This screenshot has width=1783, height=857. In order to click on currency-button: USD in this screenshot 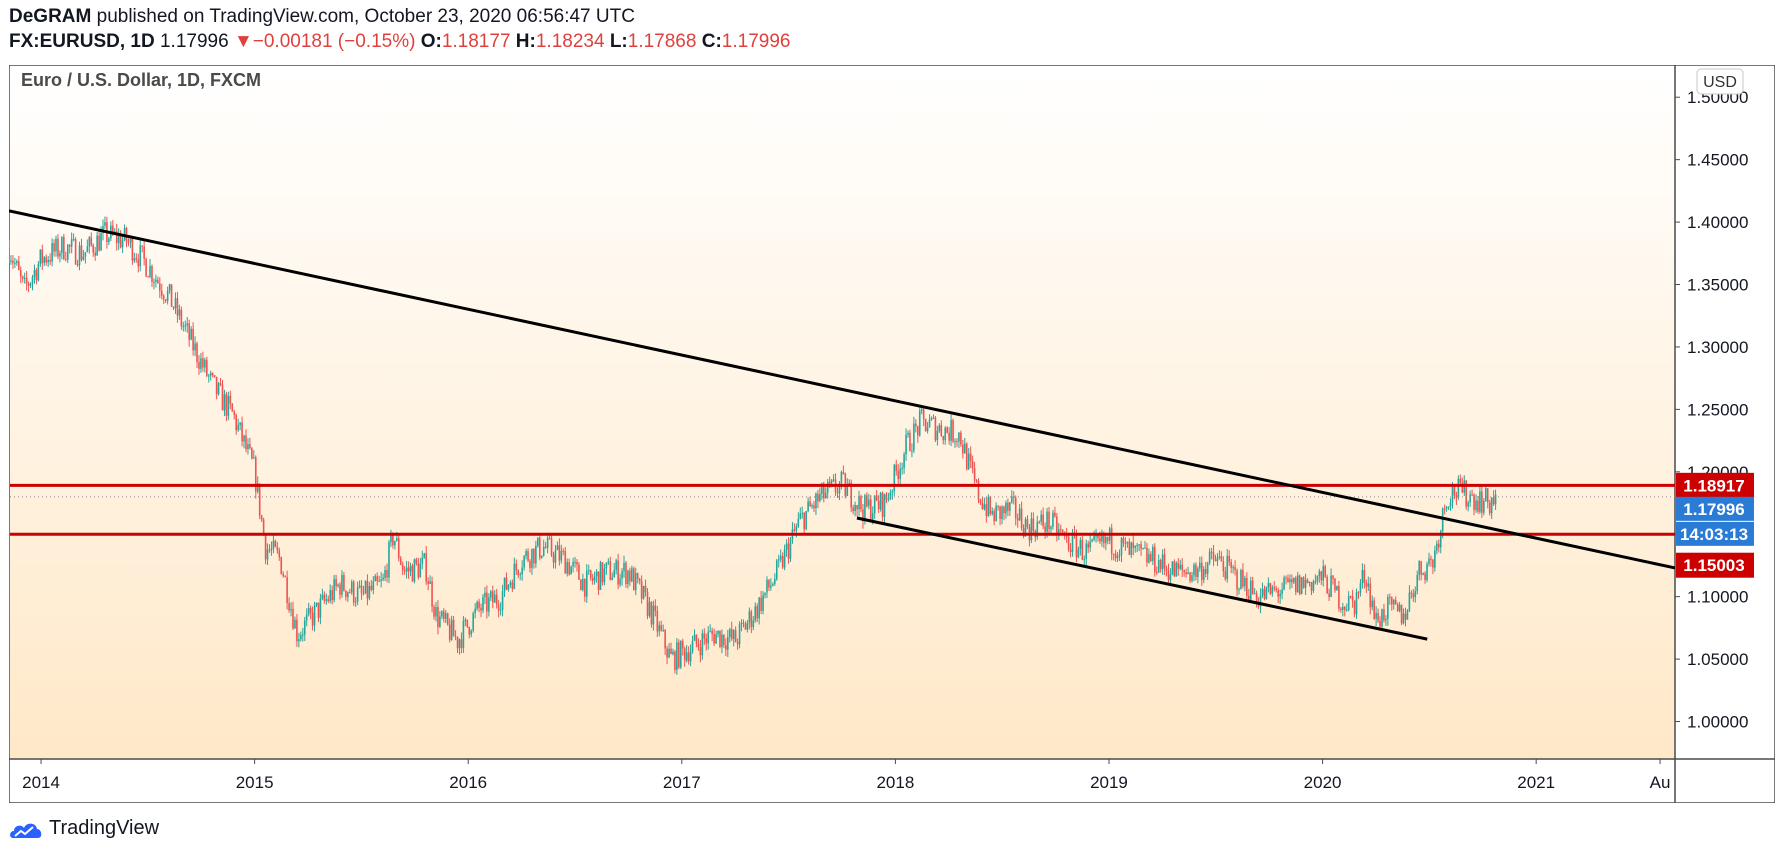, I will do `click(1720, 81)`.